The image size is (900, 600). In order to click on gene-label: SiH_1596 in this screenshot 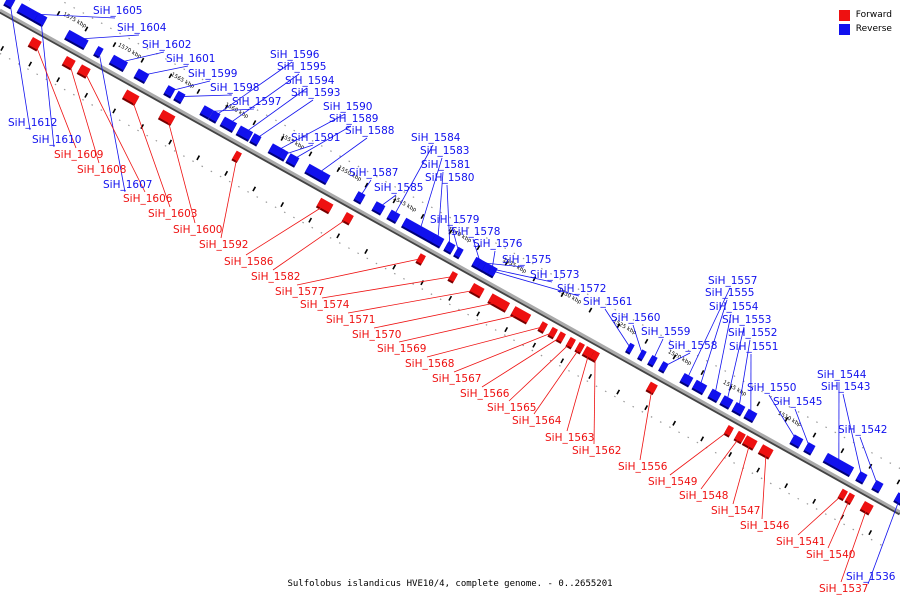, I will do `click(295, 55)`.